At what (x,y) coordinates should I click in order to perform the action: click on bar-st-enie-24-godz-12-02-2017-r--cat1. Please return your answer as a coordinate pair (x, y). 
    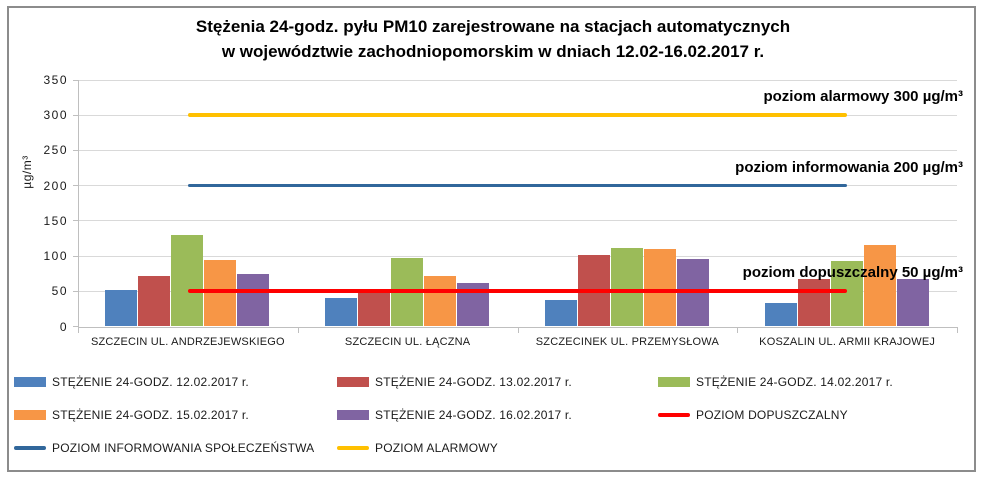
    Looking at the image, I should click on (341, 312).